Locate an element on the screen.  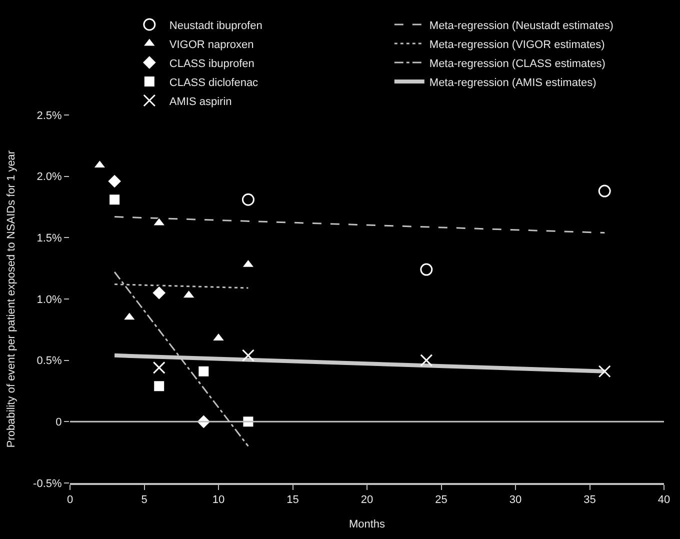
x-tick-label: 20 is located at coordinates (367, 500).